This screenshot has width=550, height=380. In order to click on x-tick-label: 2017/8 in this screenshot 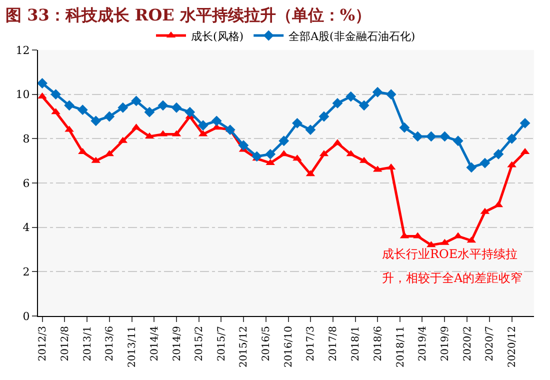, I will do `click(334, 344)`.